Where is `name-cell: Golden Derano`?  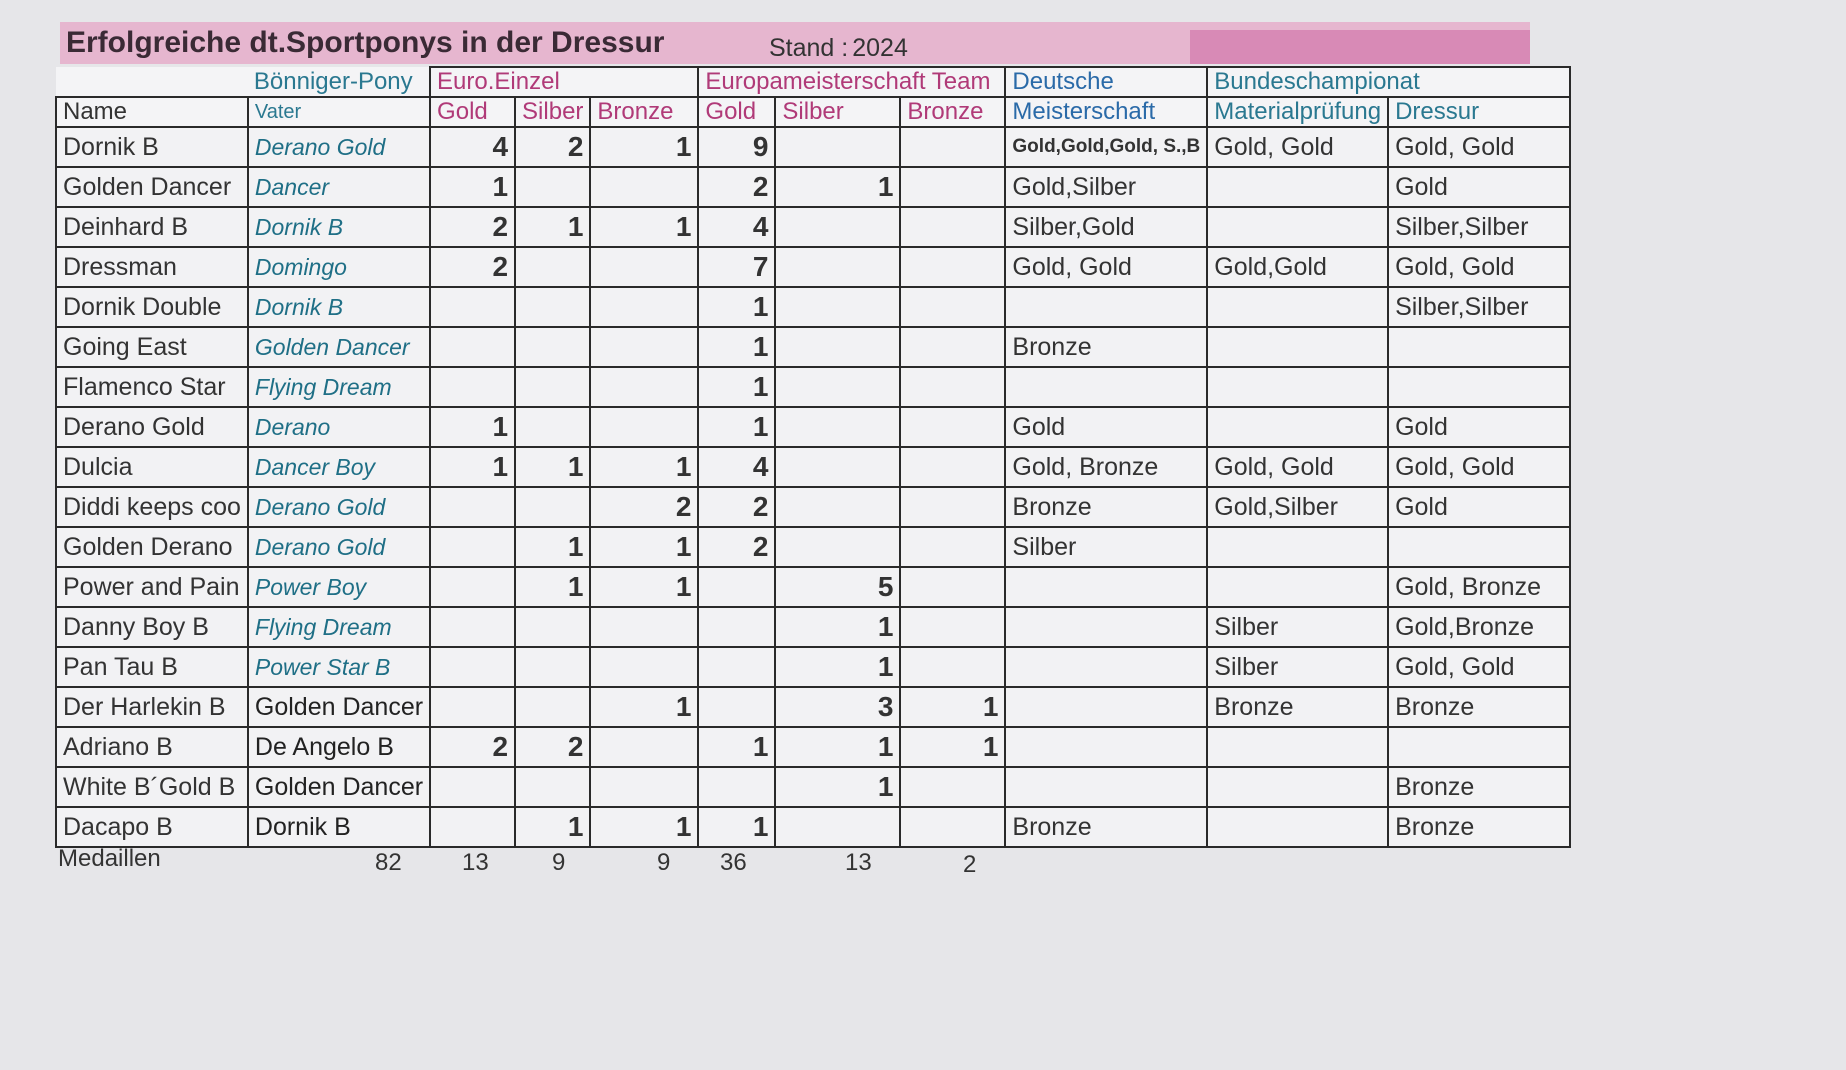
name-cell: Golden Derano is located at coordinates (152, 547).